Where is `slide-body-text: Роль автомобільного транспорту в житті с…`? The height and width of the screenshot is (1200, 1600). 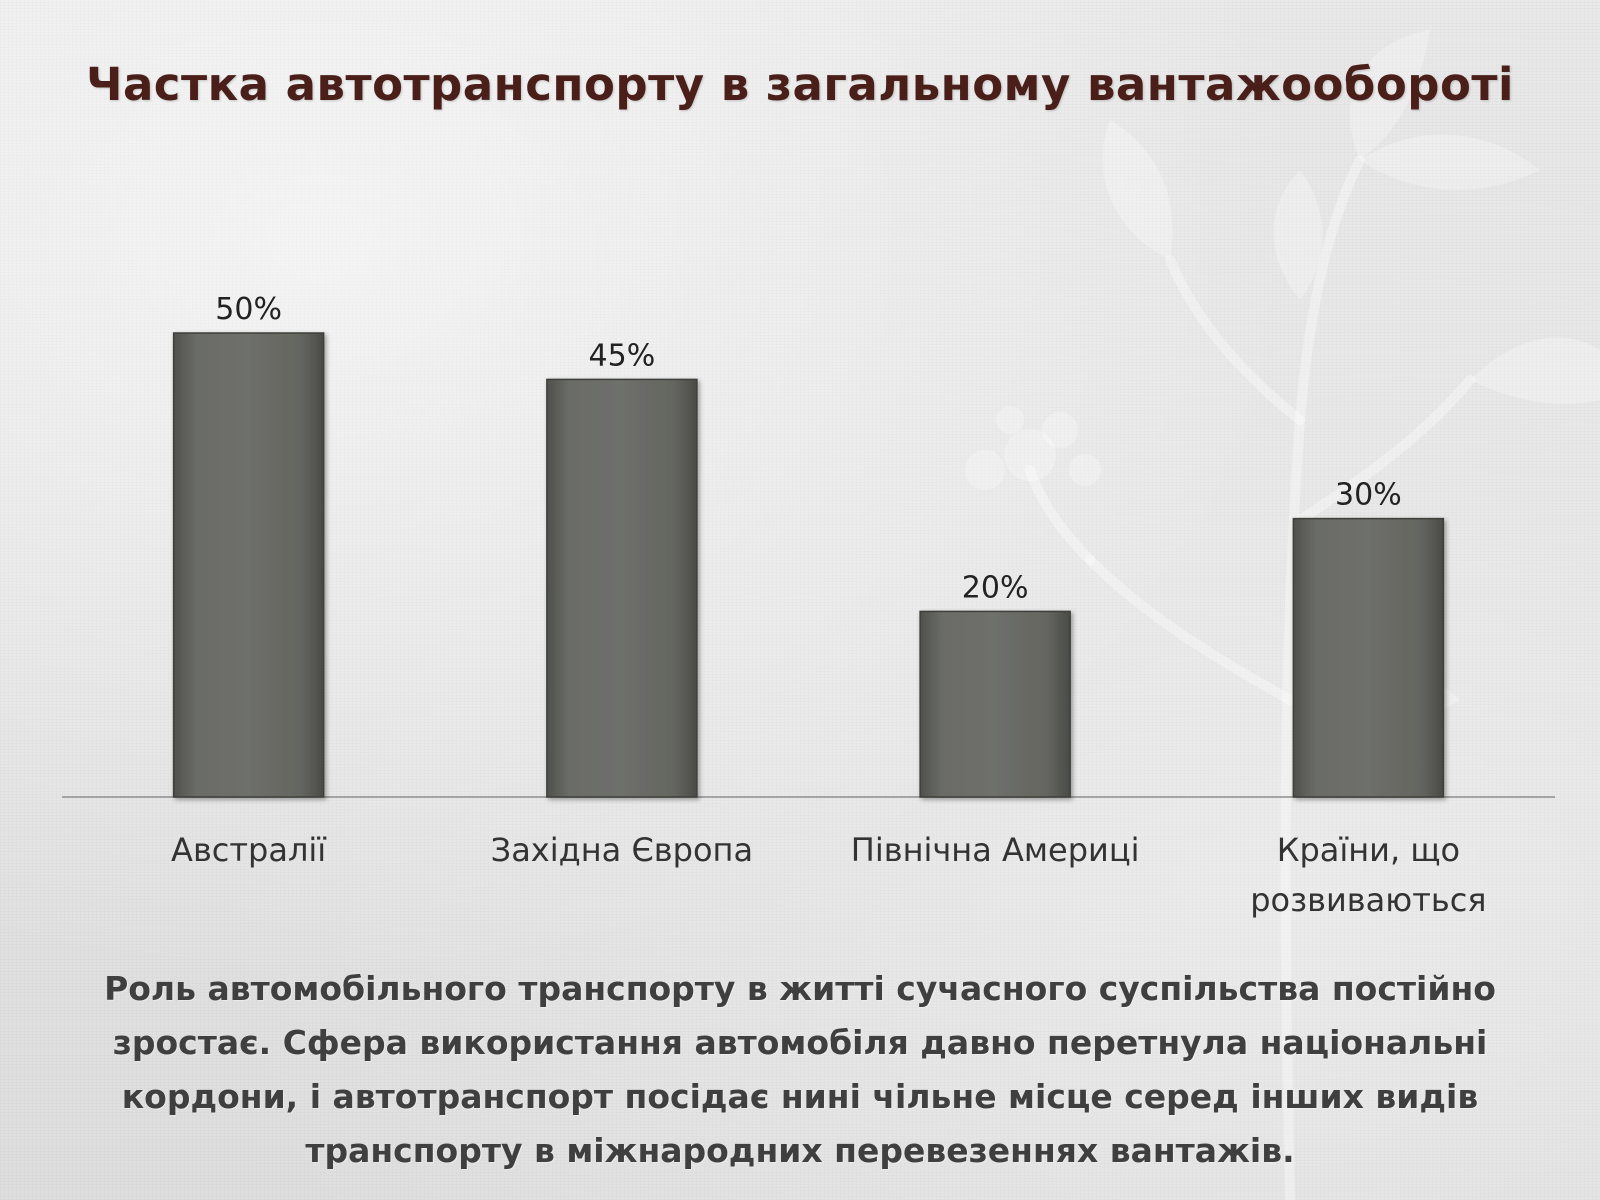 slide-body-text: Роль автомобільного транспорту в житті с… is located at coordinates (800, 1069).